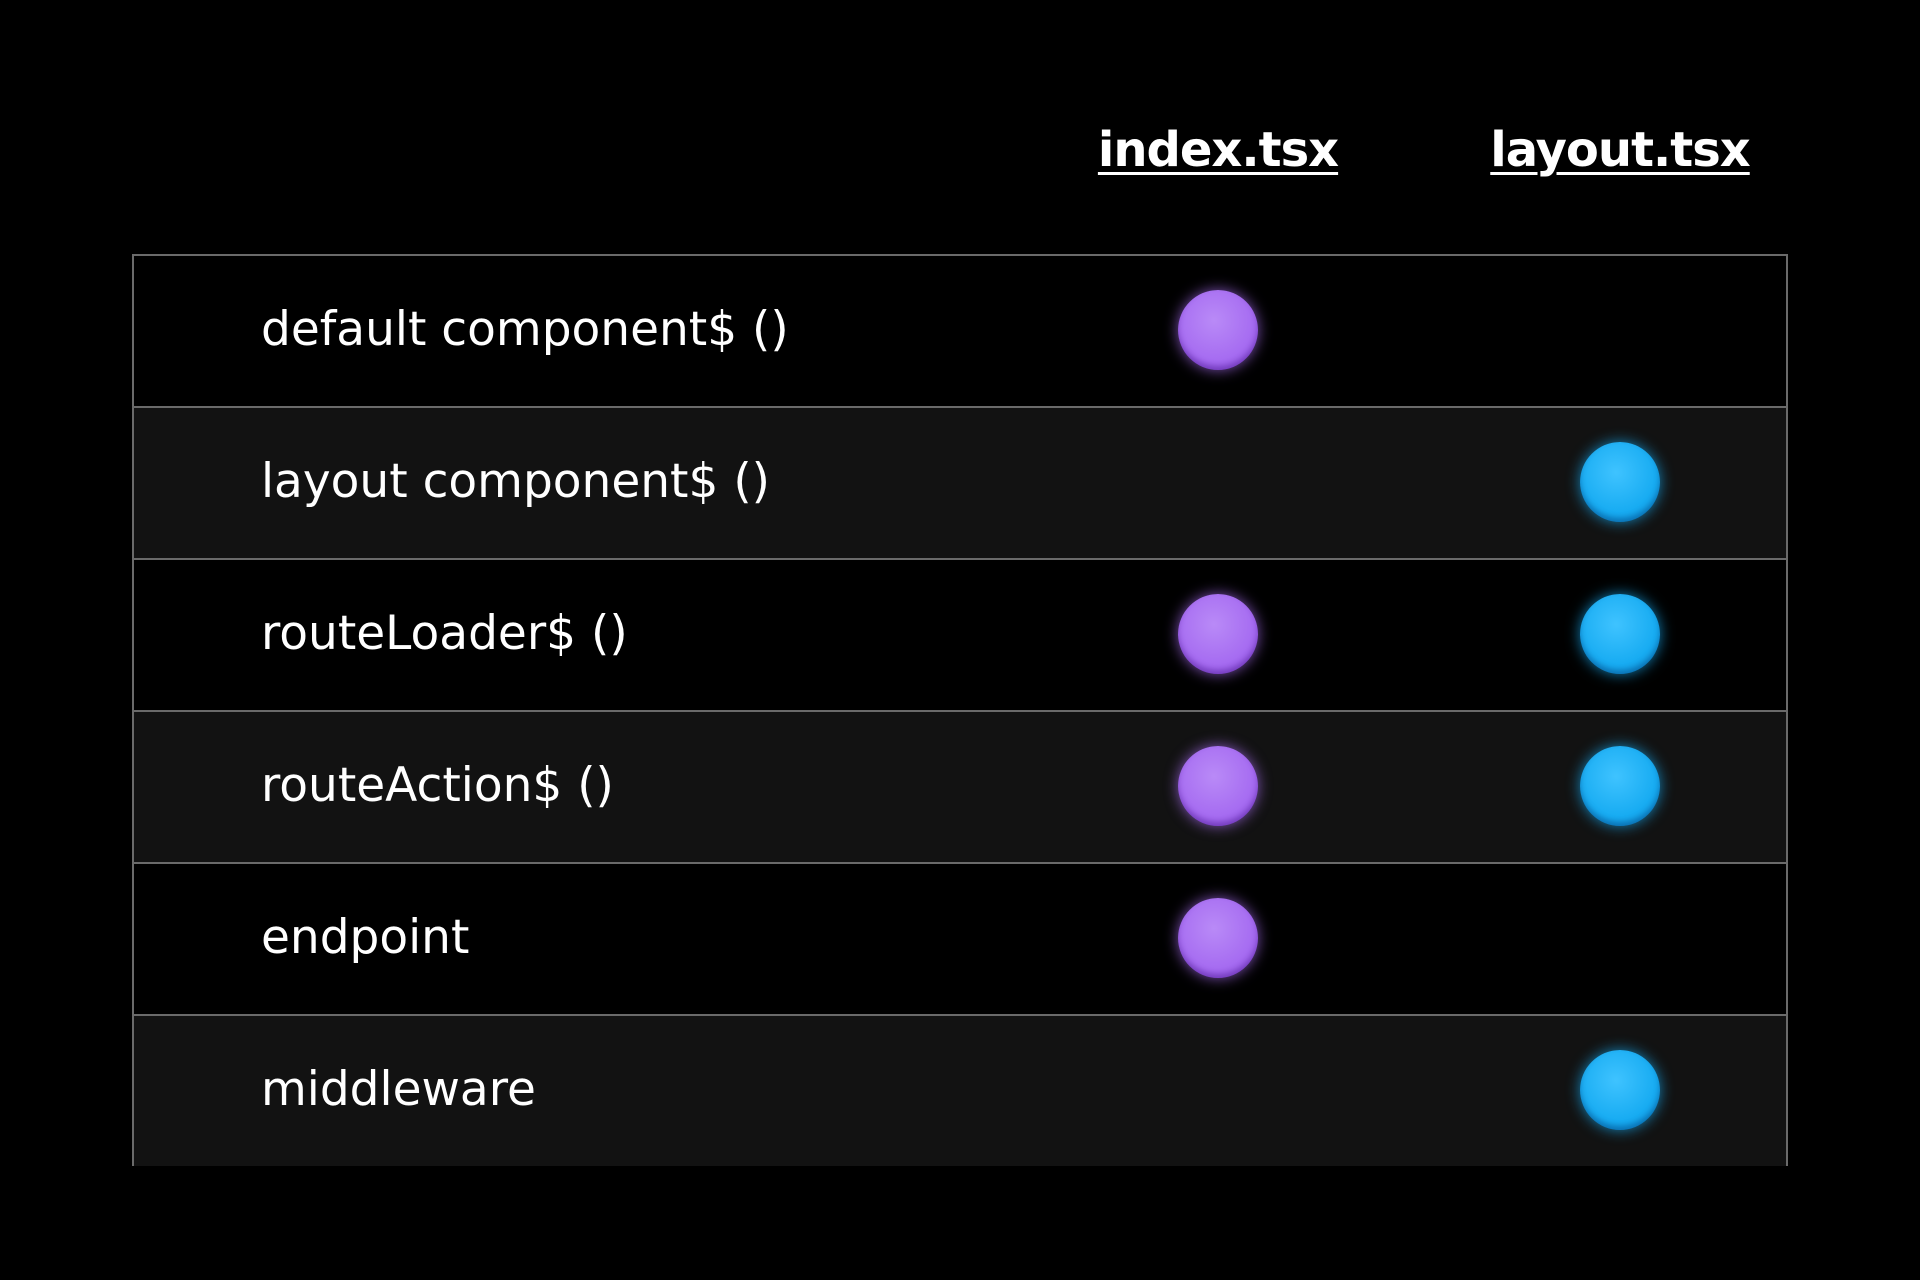  What do you see at coordinates (515, 481) in the screenshot?
I see `row-label: layout component$ ()` at bounding box center [515, 481].